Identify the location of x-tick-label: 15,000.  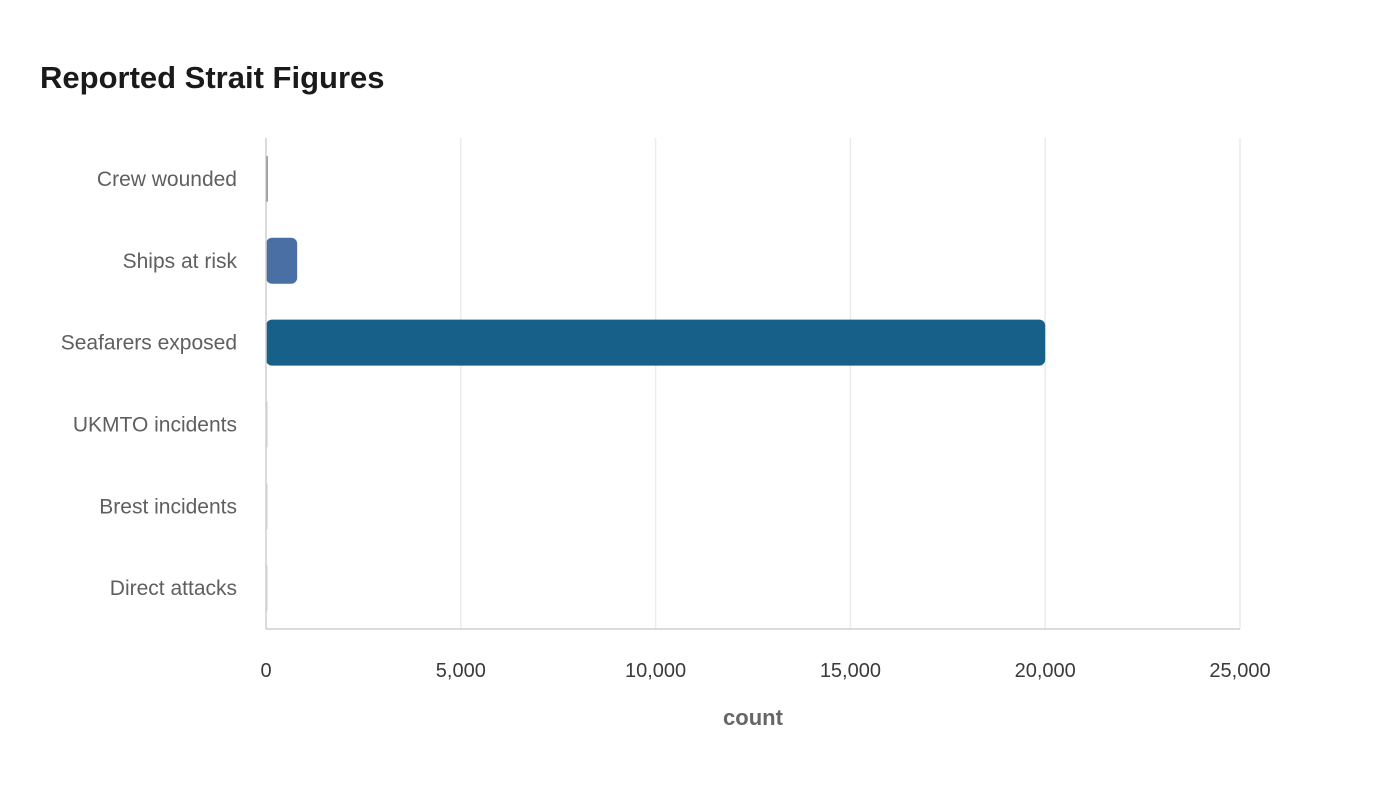
(850, 671).